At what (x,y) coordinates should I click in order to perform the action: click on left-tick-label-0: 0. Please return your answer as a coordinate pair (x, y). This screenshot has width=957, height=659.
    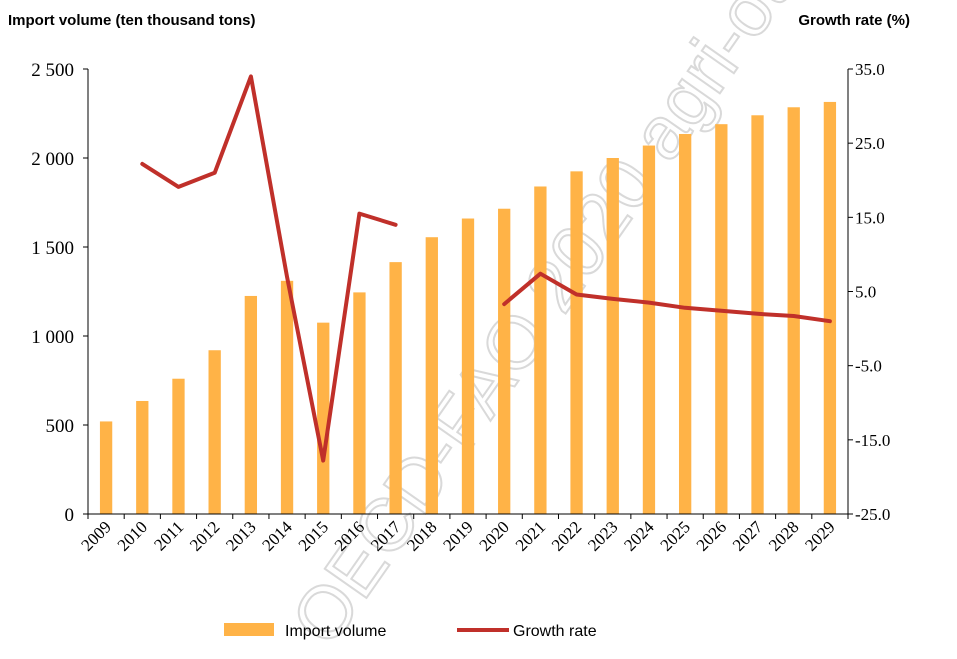
    Looking at the image, I should click on (70, 515).